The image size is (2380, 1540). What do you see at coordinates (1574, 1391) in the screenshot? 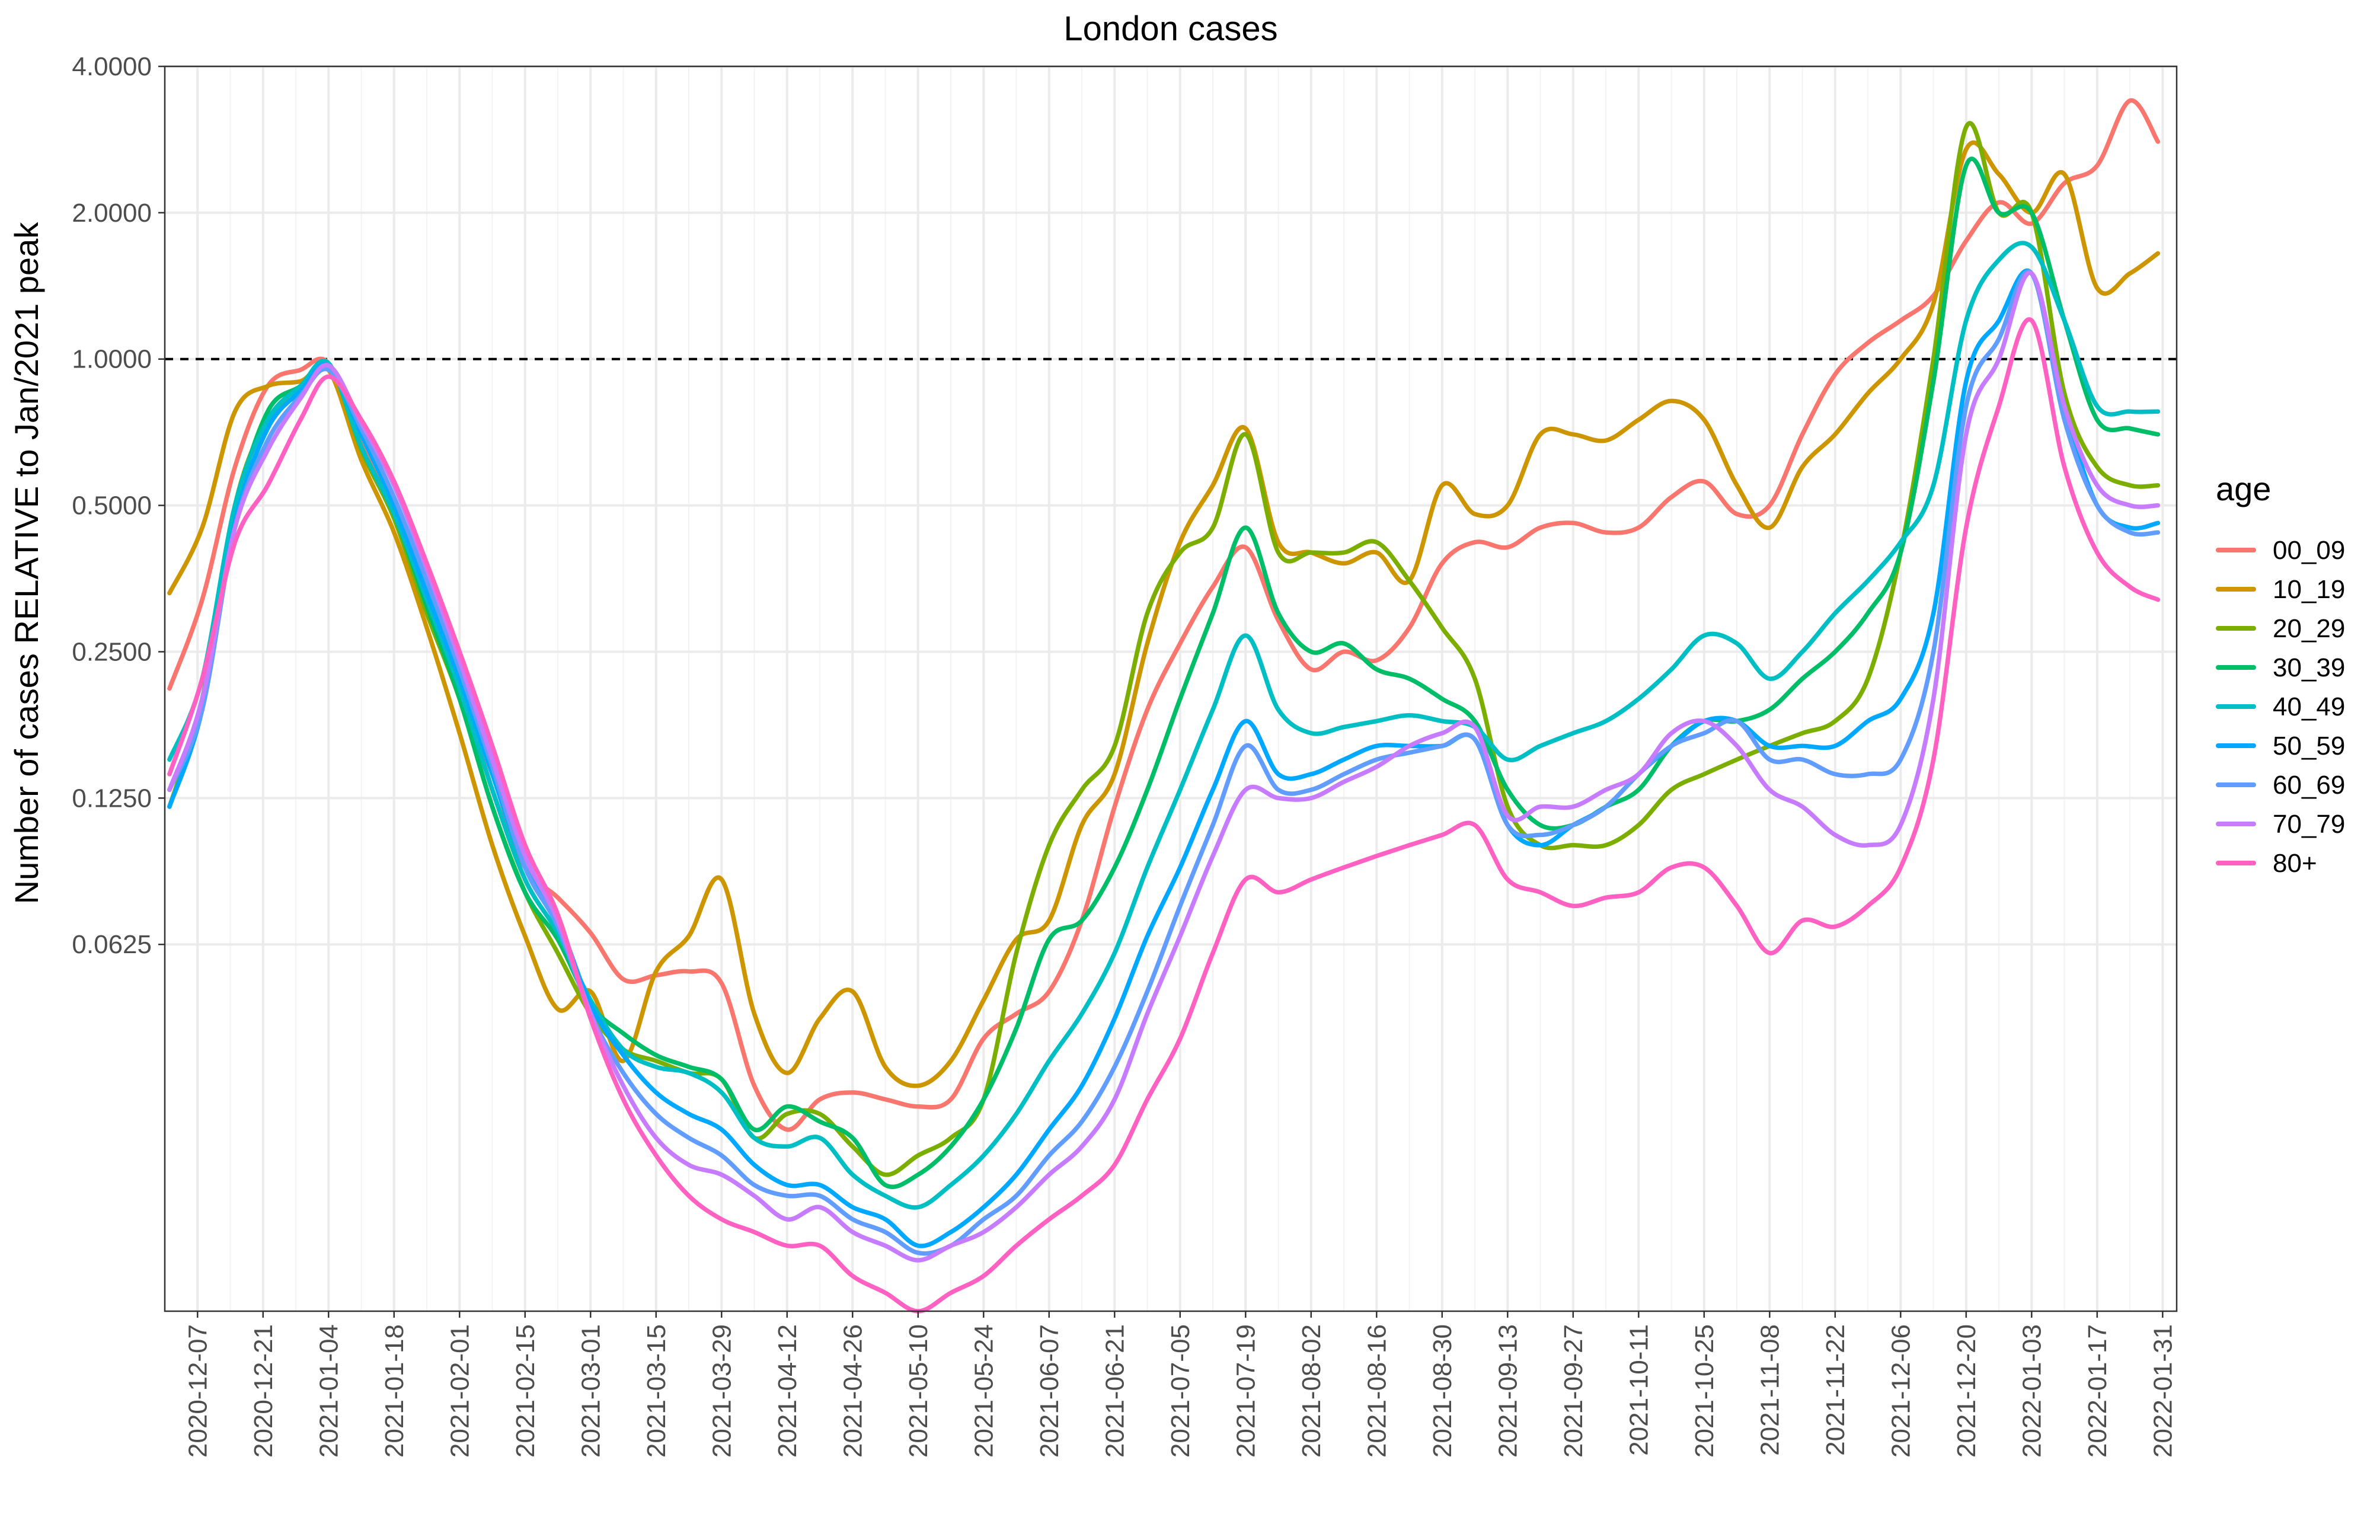
I see `x-tick-label: 2021-09-27` at bounding box center [1574, 1391].